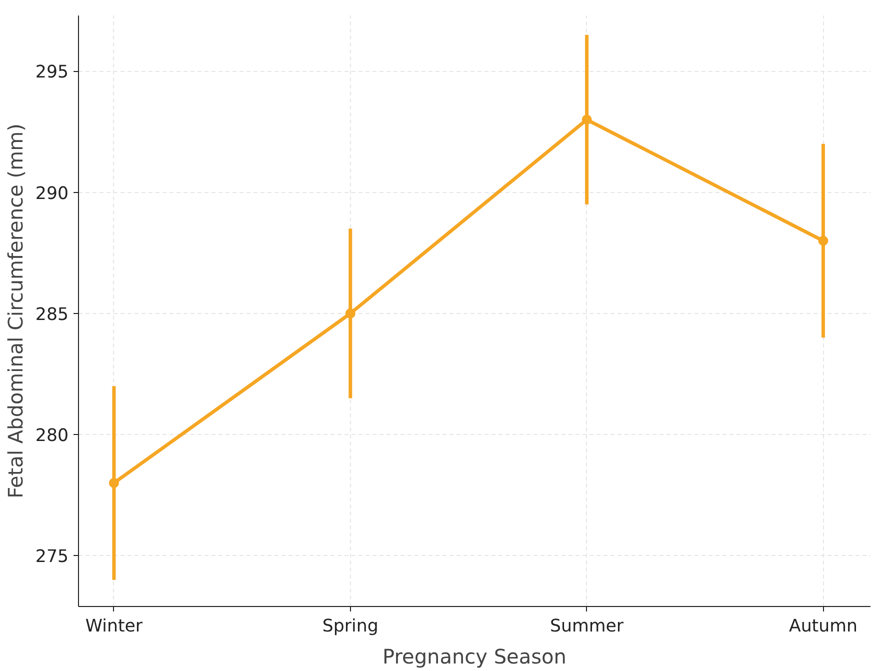  Describe the element at coordinates (474, 656) in the screenshot. I see `x-axis-title: Pregnancy Season` at that location.